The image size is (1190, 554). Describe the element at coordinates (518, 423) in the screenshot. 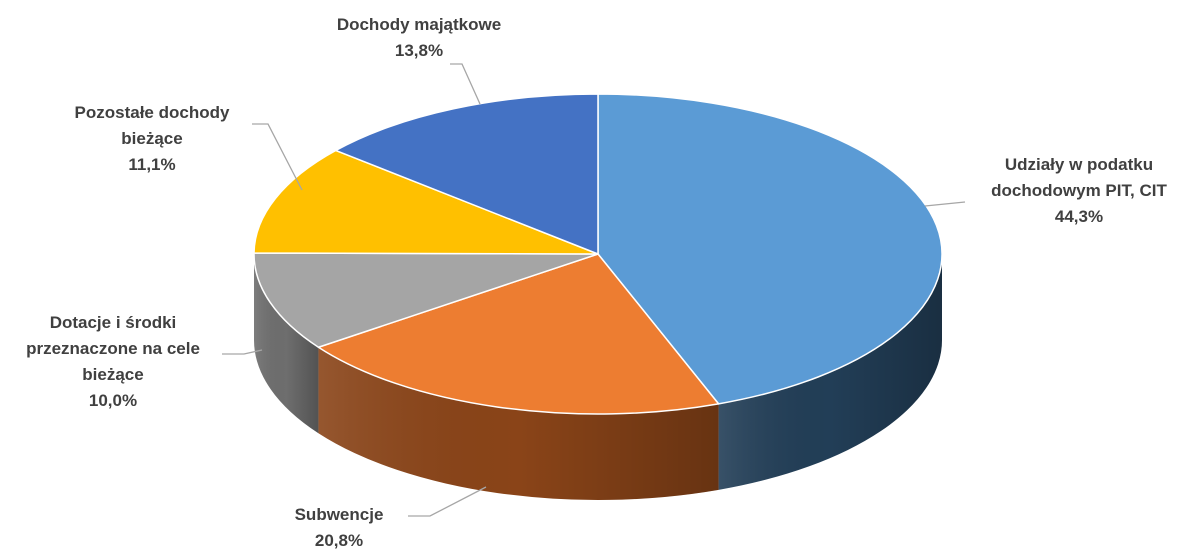

I see `slice-side-shade-subwencje` at that location.